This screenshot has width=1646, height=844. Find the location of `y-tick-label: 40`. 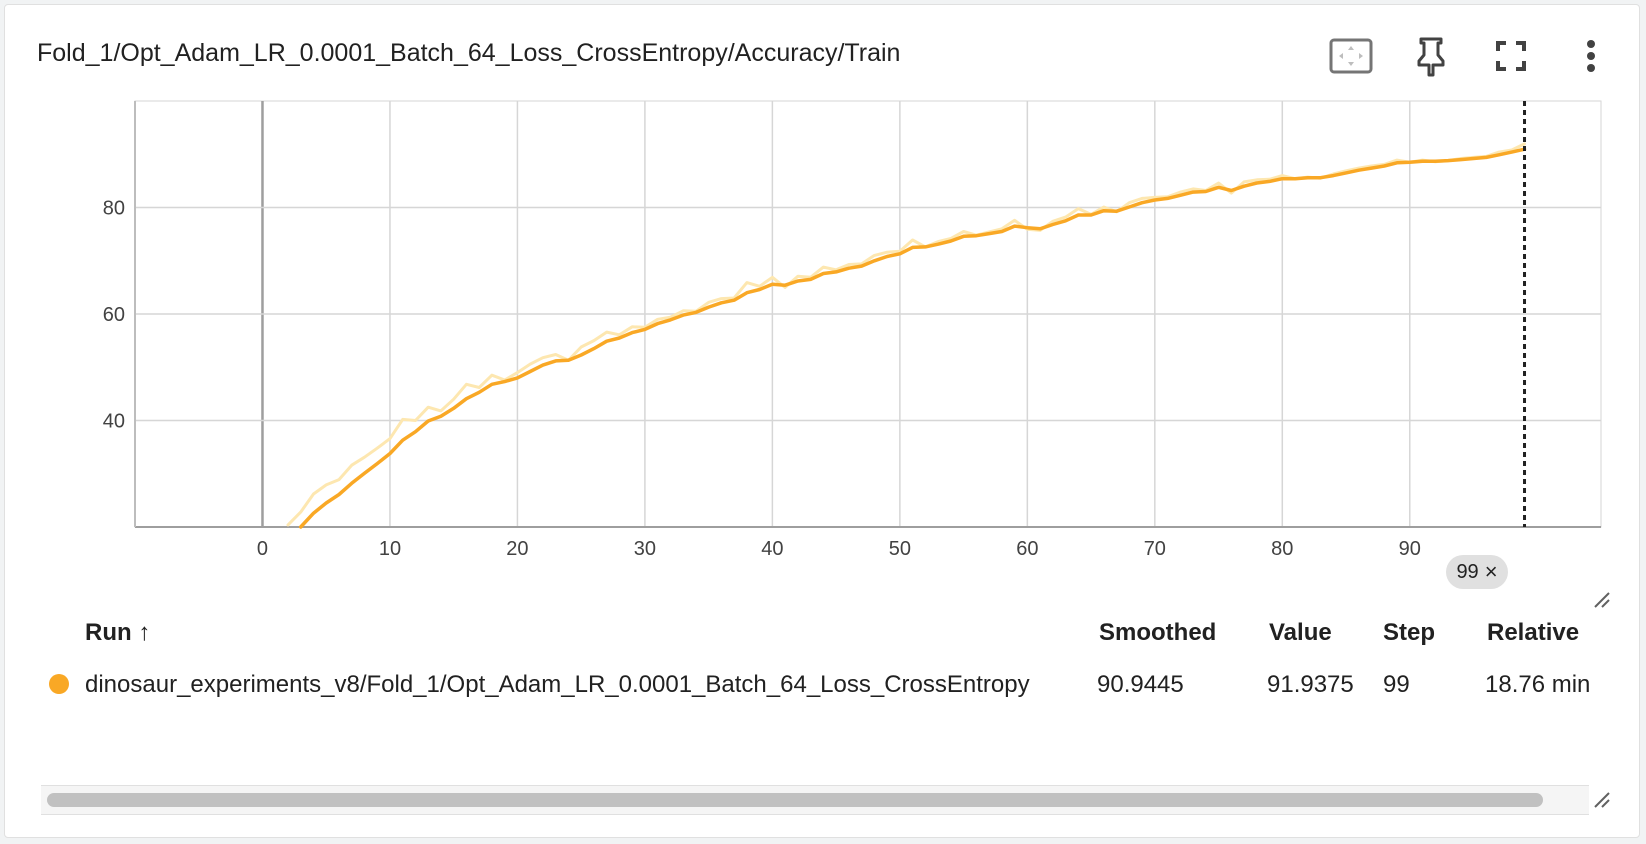

y-tick-label: 40 is located at coordinates (114, 422).